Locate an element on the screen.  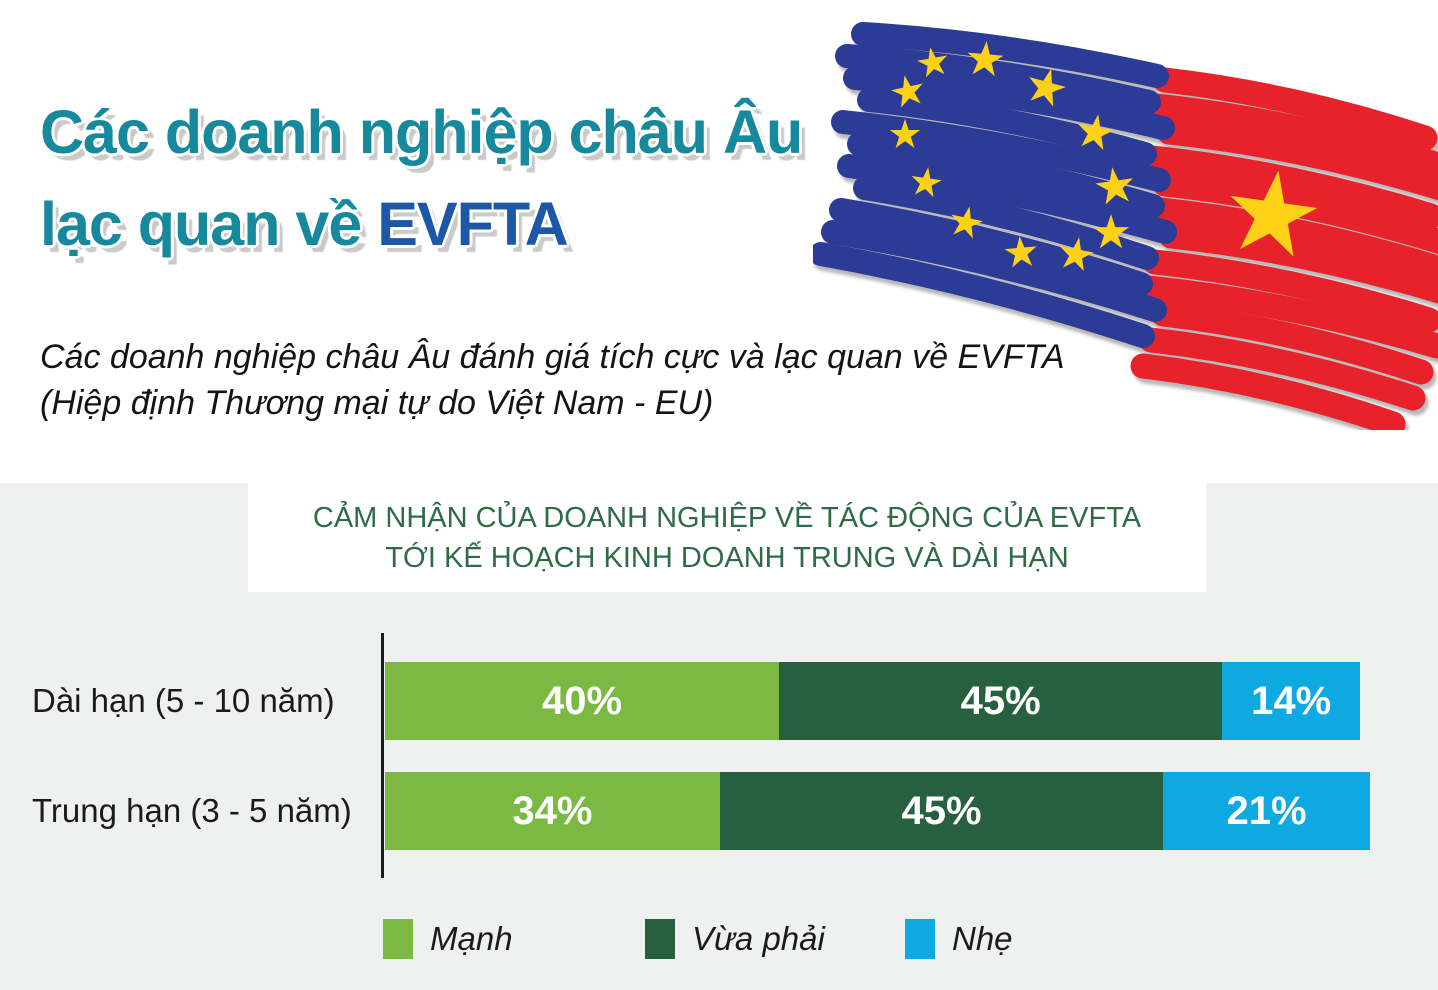
legend-item: Mạnh is located at coordinates (448, 939).